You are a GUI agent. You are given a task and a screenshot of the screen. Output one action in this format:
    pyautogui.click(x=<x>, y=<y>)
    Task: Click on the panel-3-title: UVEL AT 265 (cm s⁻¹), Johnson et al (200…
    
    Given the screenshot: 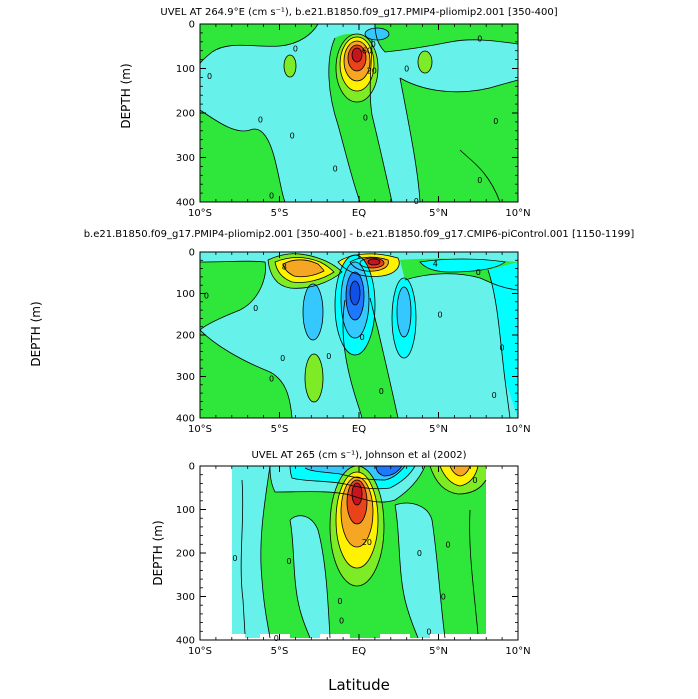 What is the action you would take?
    pyautogui.click(x=358, y=455)
    